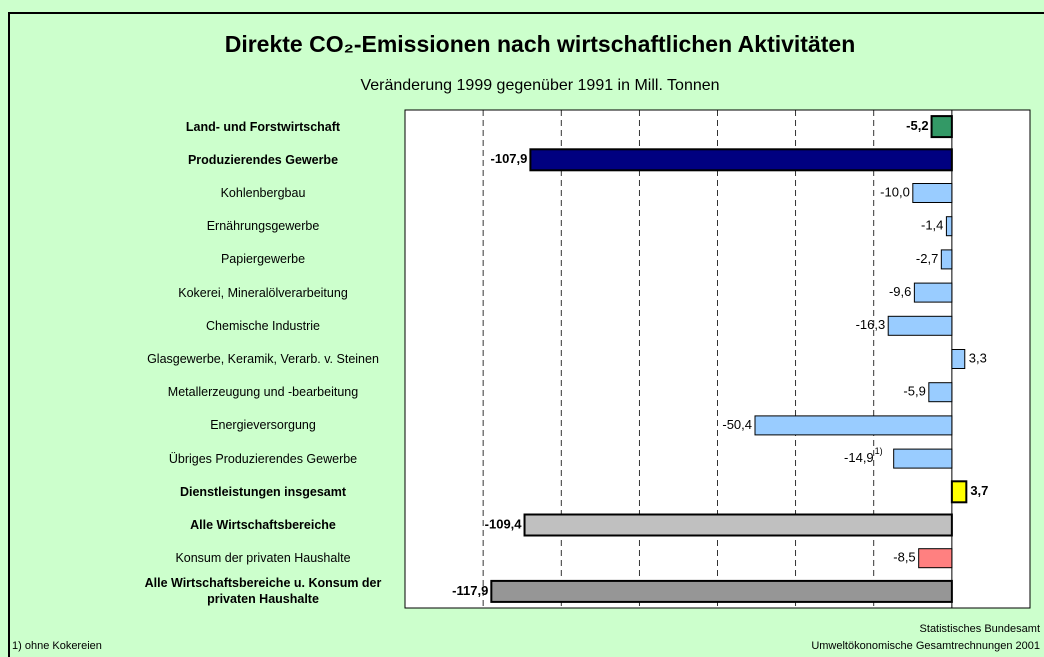 This screenshot has height=657, width=1044. I want to click on category-label: Glasgewerbe, Keramik, Verarb. v. Steinen, so click(263, 359).